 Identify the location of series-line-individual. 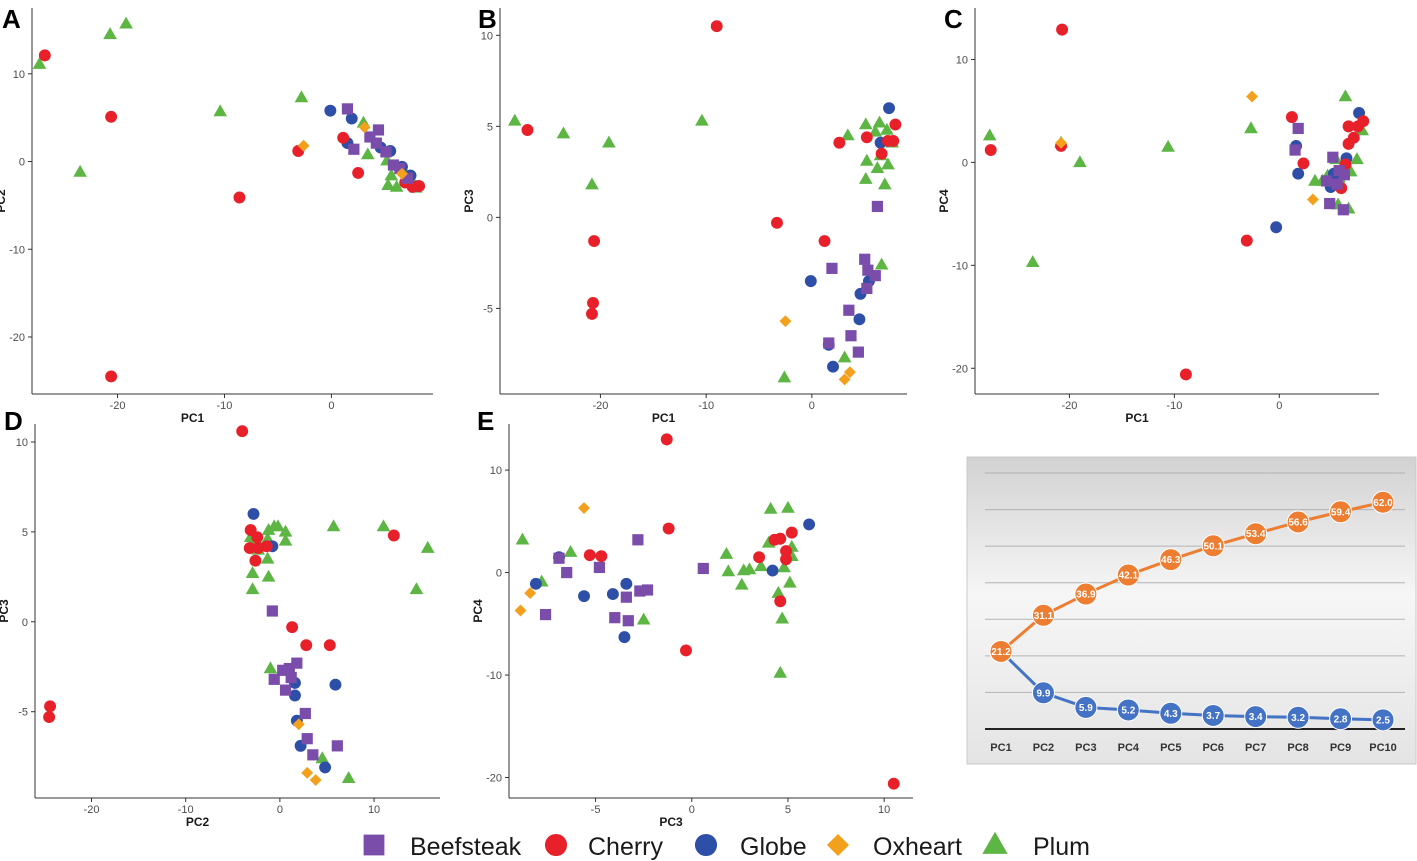
(1191, 686).